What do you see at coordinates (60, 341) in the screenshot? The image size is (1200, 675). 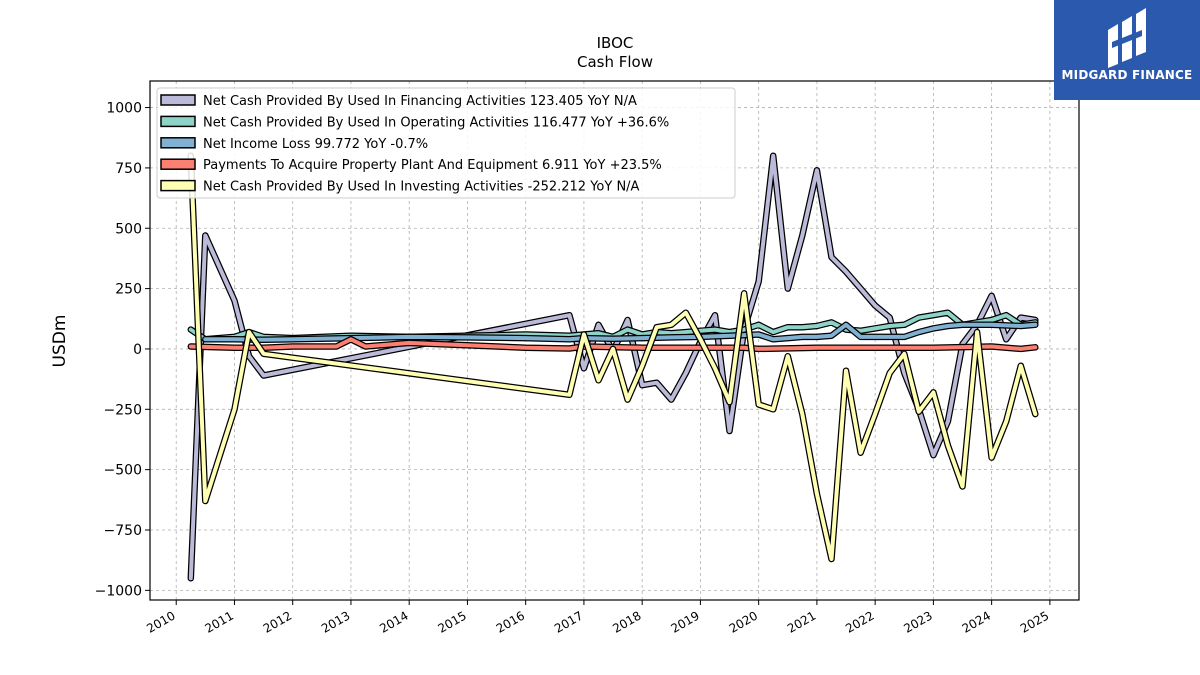 I see `y-axis-label: USDm` at bounding box center [60, 341].